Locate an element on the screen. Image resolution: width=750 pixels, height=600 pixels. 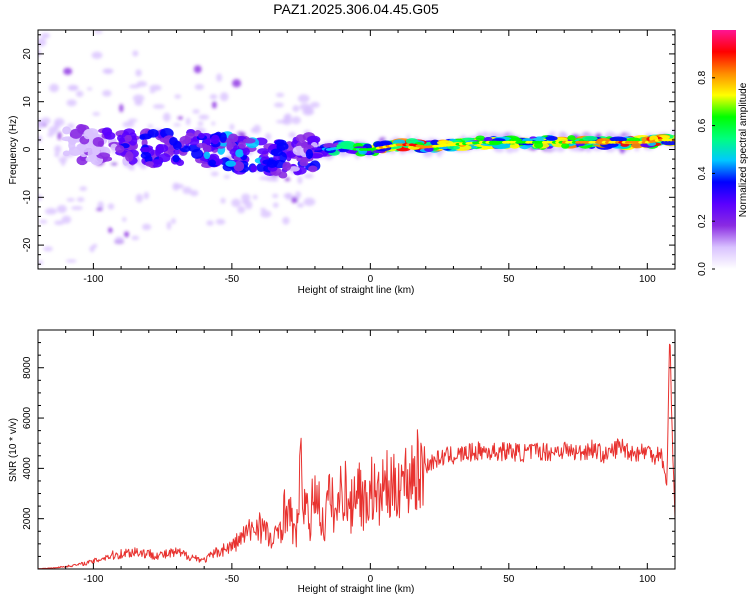
snr-y-axis-label: SNR (10 * v/v) is located at coordinates (13, 450).